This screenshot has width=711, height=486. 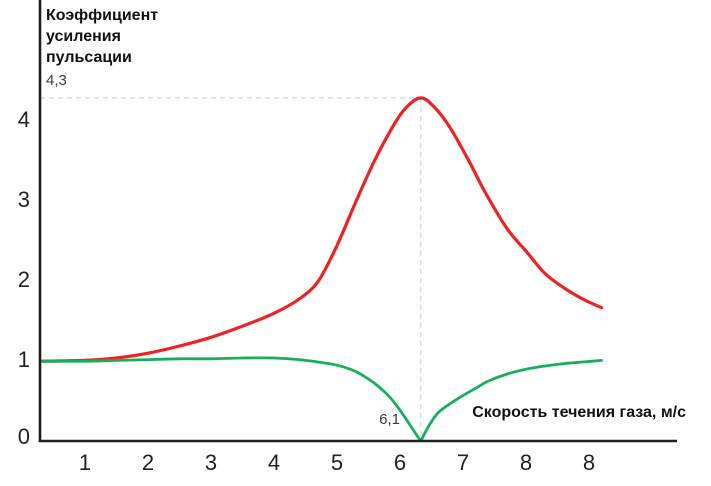 What do you see at coordinates (23, 436) in the screenshot?
I see `y-tick-label-0: 0` at bounding box center [23, 436].